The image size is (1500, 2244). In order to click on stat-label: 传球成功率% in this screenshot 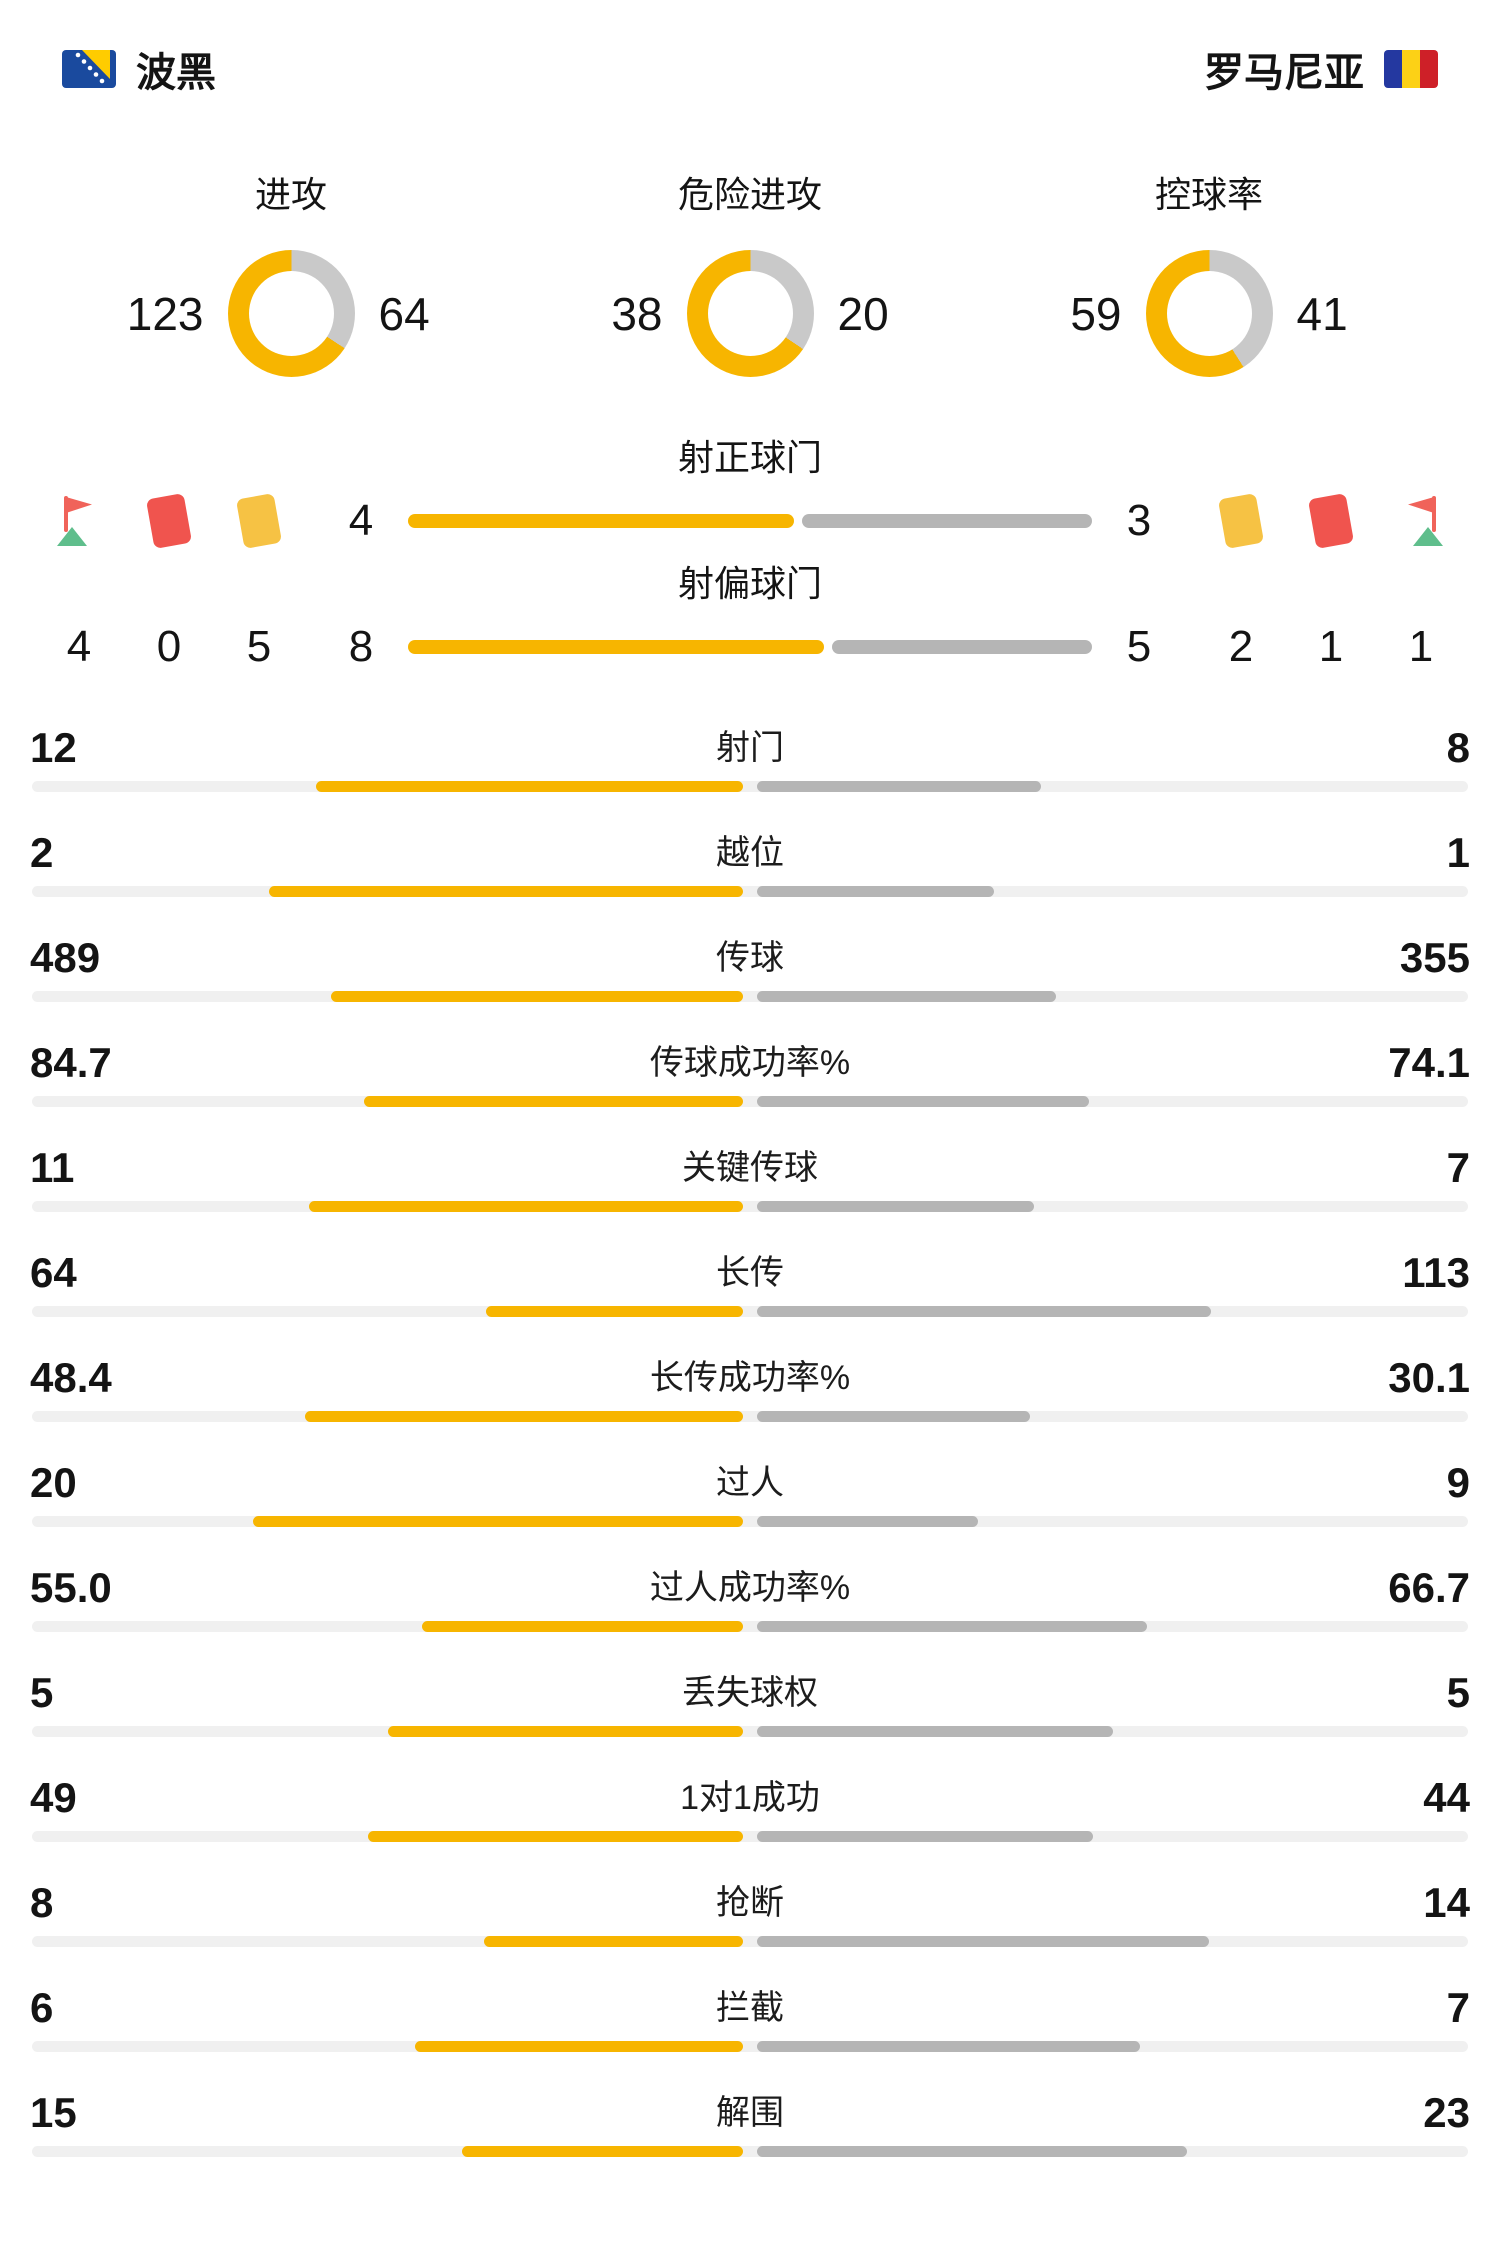, I will do `click(750, 1063)`.